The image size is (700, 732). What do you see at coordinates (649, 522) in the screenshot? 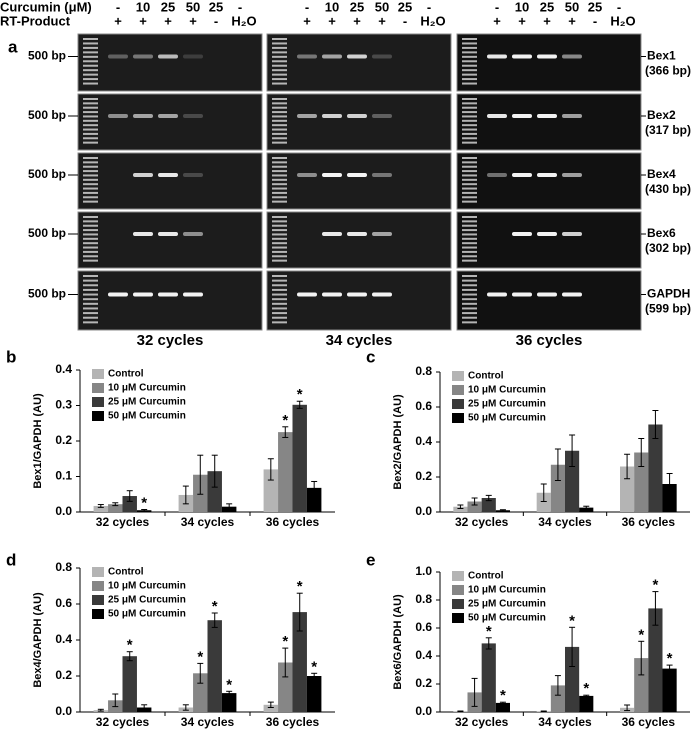
I see `x-tick-label: 36 cycles` at bounding box center [649, 522].